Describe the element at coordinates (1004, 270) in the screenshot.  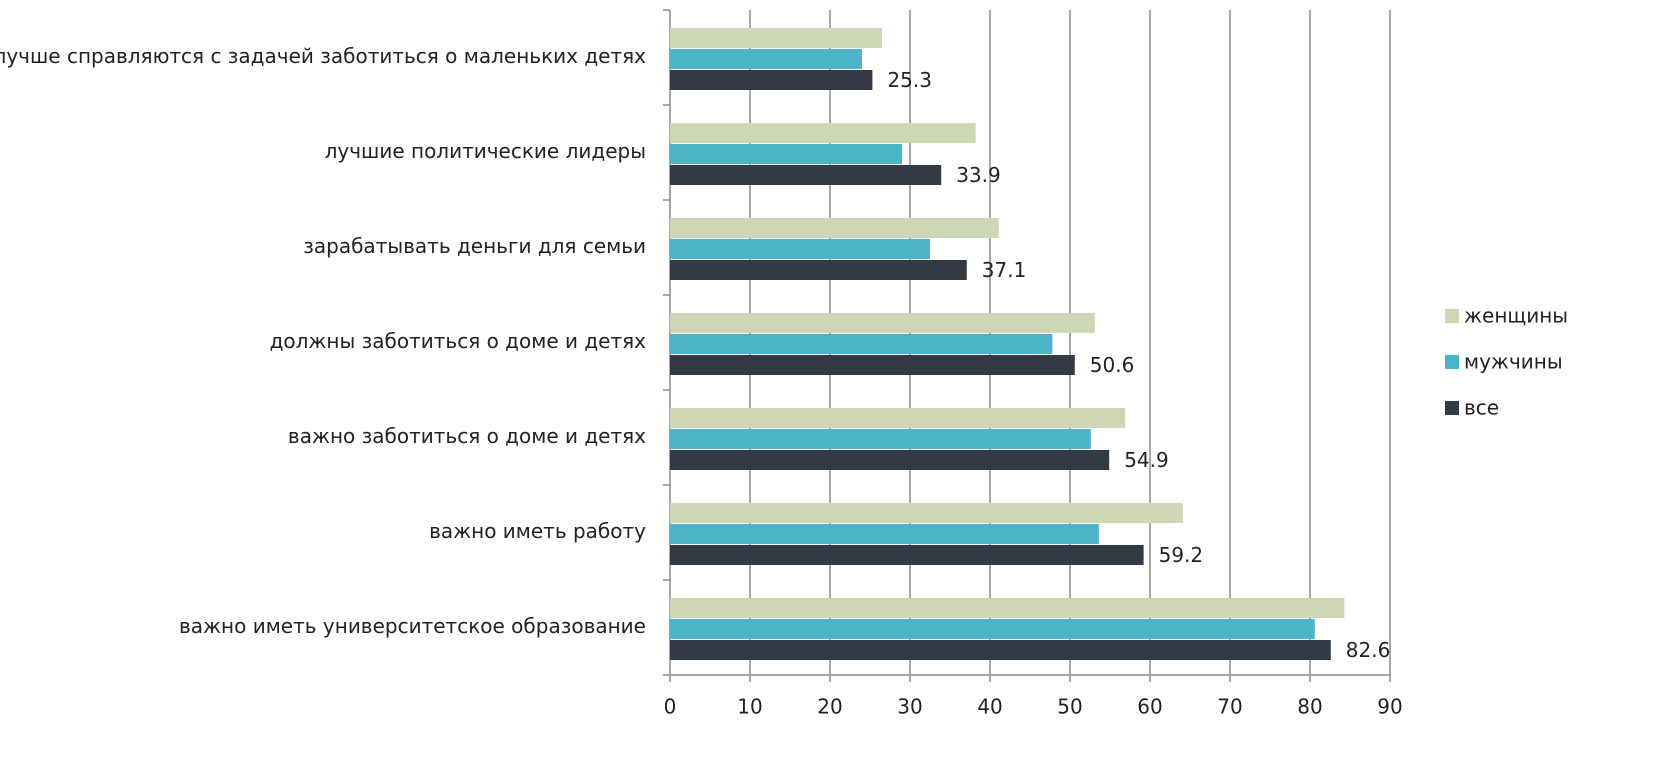
I see `data-label: 37.1` at that location.